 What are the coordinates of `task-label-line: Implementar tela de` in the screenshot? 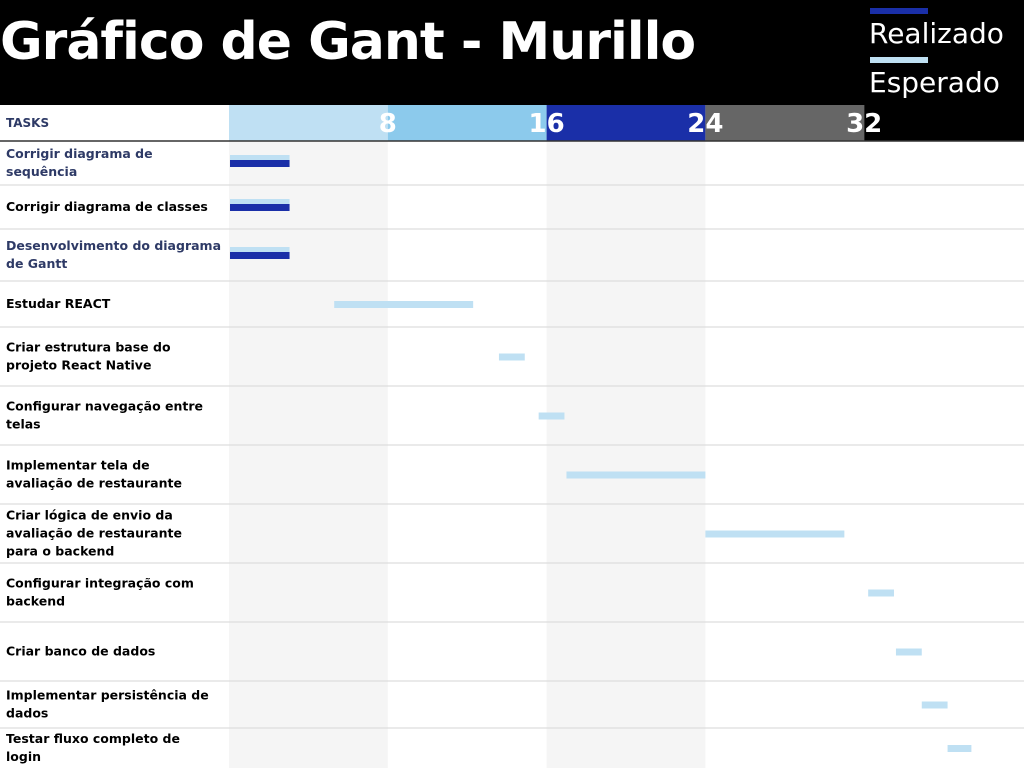 It's located at (78, 465).